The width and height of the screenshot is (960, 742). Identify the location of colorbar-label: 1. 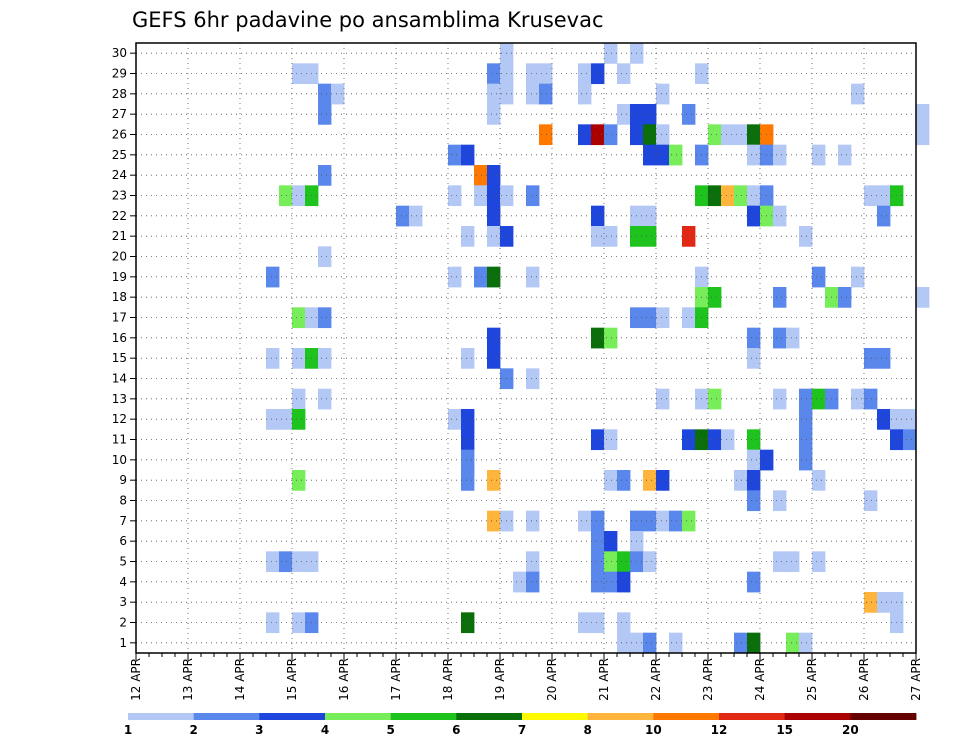
(128, 730).